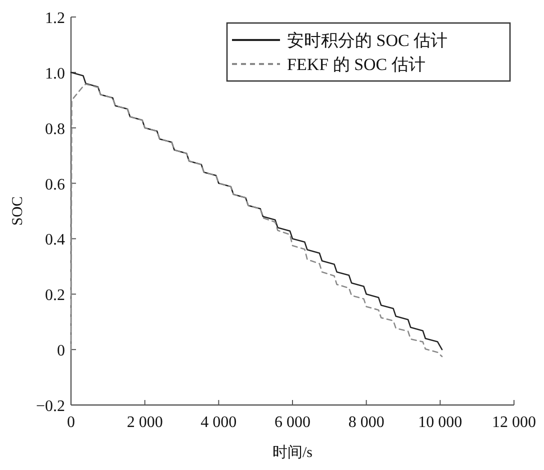 The image size is (544, 470). Describe the element at coordinates (55, 73) in the screenshot. I see `y-tick-label: 1.0` at that location.